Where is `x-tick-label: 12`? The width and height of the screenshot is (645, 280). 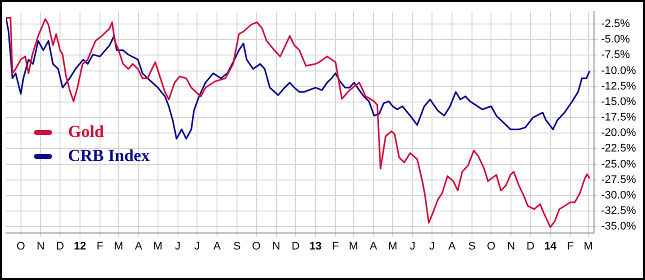
x-tick-label: 12 is located at coordinates (80, 246).